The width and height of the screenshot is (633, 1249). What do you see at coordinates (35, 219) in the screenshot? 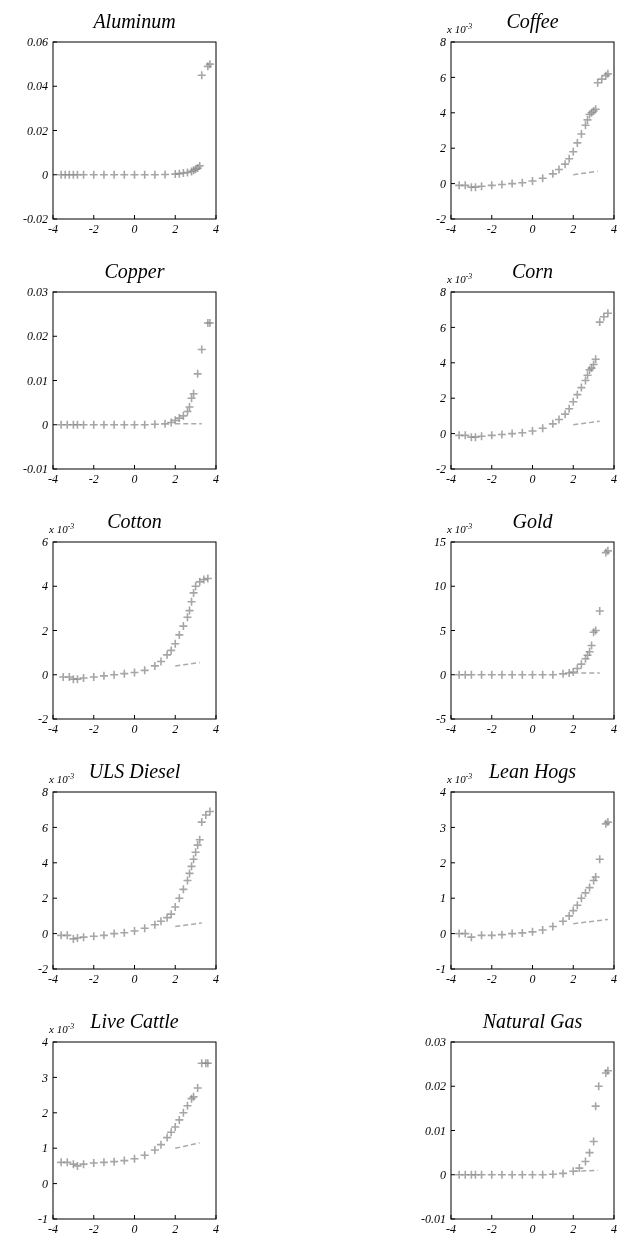
I see `y-tick-label: -0.02` at bounding box center [35, 219].